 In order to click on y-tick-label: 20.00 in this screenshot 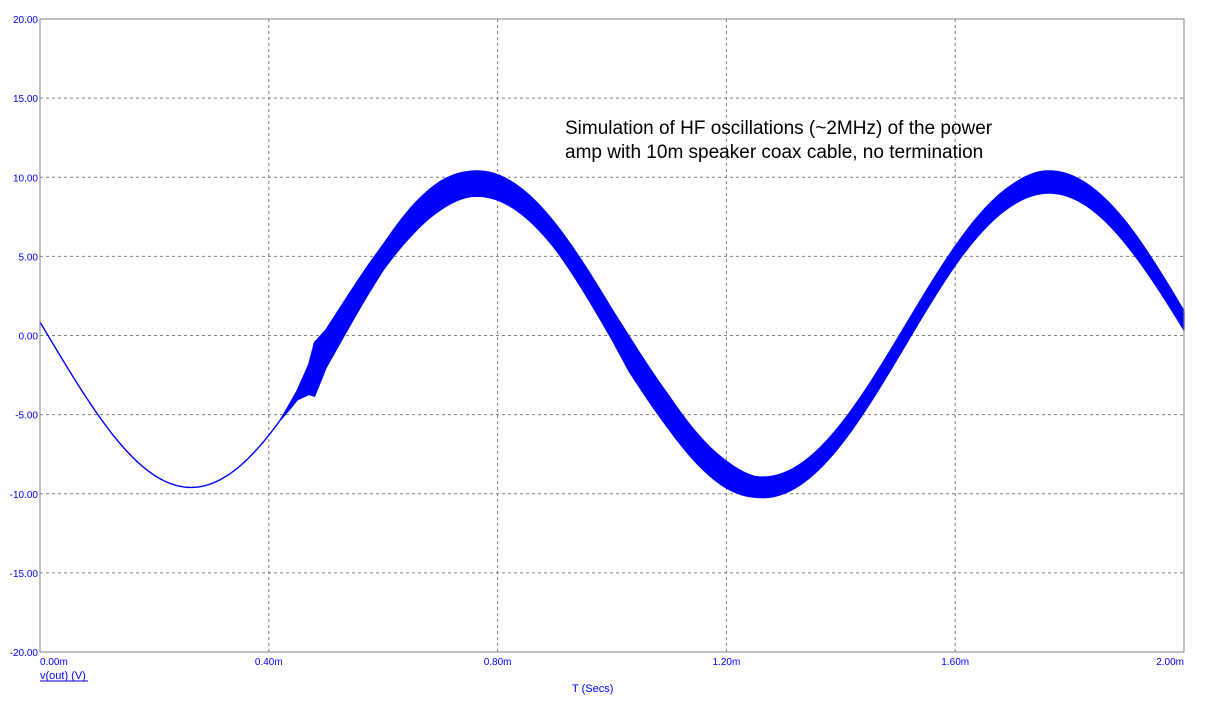, I will do `click(25, 20)`.